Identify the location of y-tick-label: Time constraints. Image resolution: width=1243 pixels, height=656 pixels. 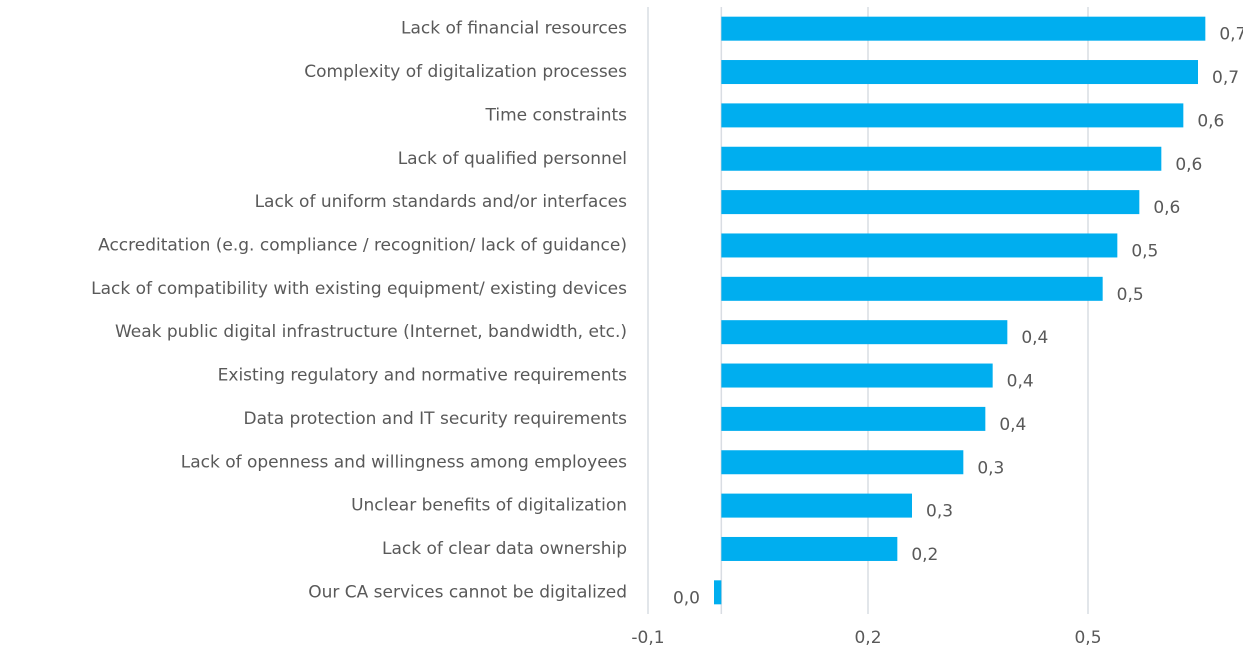
(556, 115).